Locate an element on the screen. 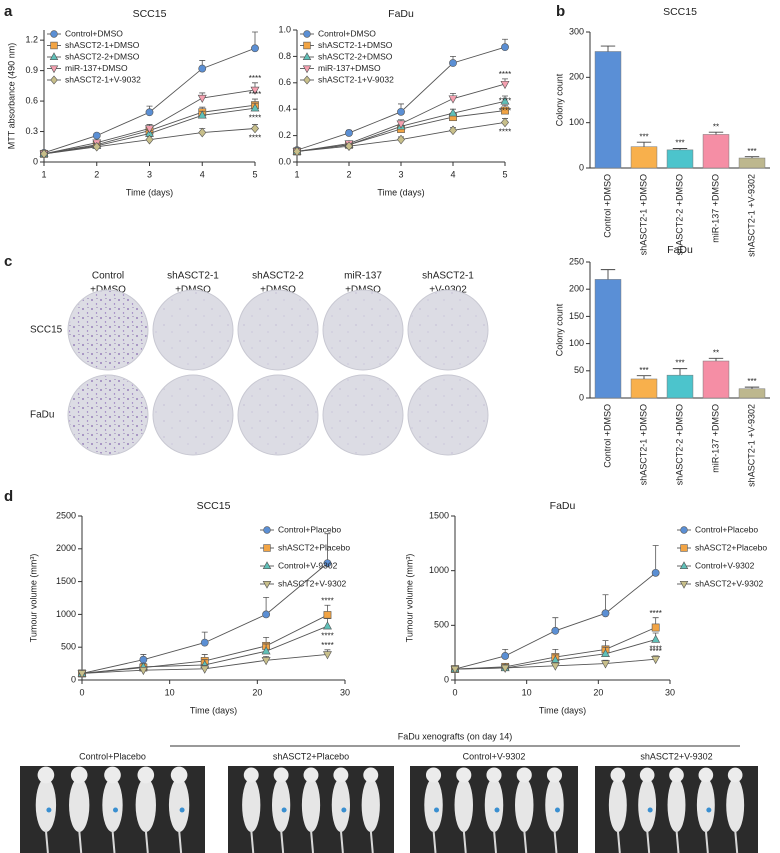 Image resolution: width=780 pixels, height=853 pixels. legend-label: shASCT2+V-9302 is located at coordinates (312, 583).